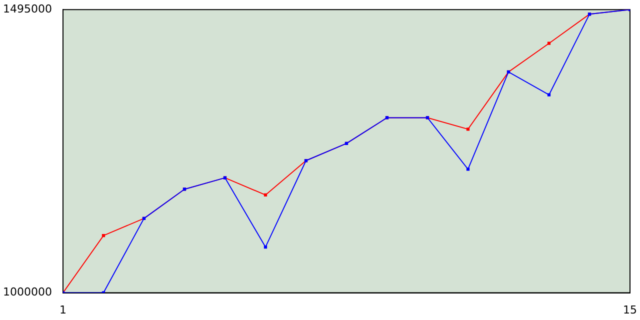 This screenshot has height=320, width=640. Describe the element at coordinates (27, 292) in the screenshot. I see `y-tick-label: 1000000` at that location.